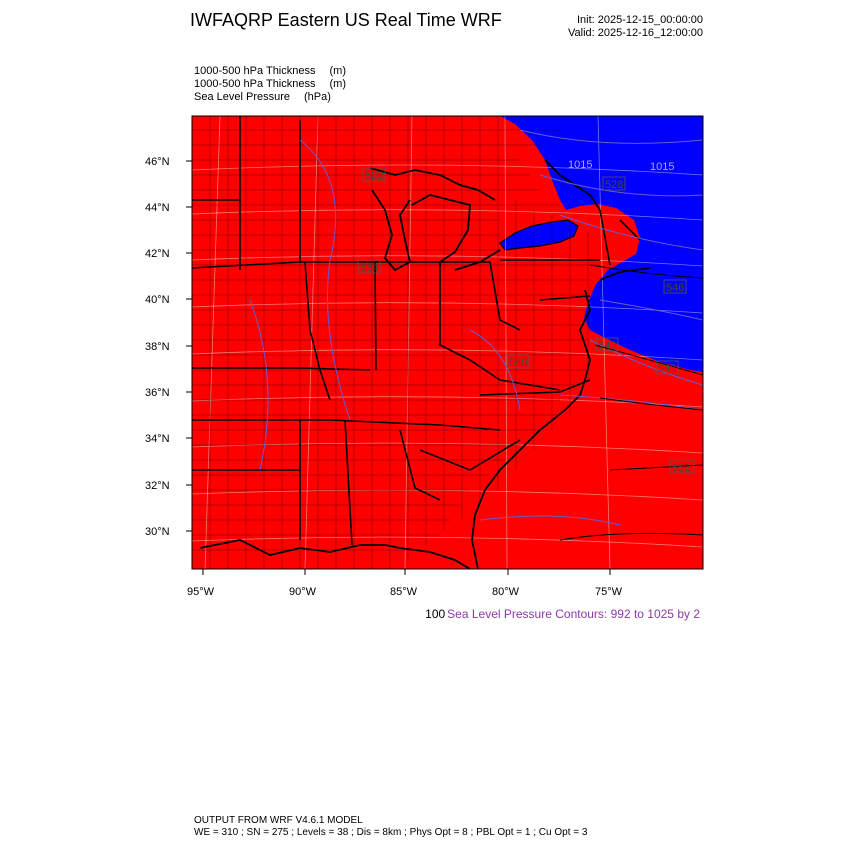 The width and height of the screenshot is (850, 850). I want to click on lat-label: 42°N, so click(157, 254).